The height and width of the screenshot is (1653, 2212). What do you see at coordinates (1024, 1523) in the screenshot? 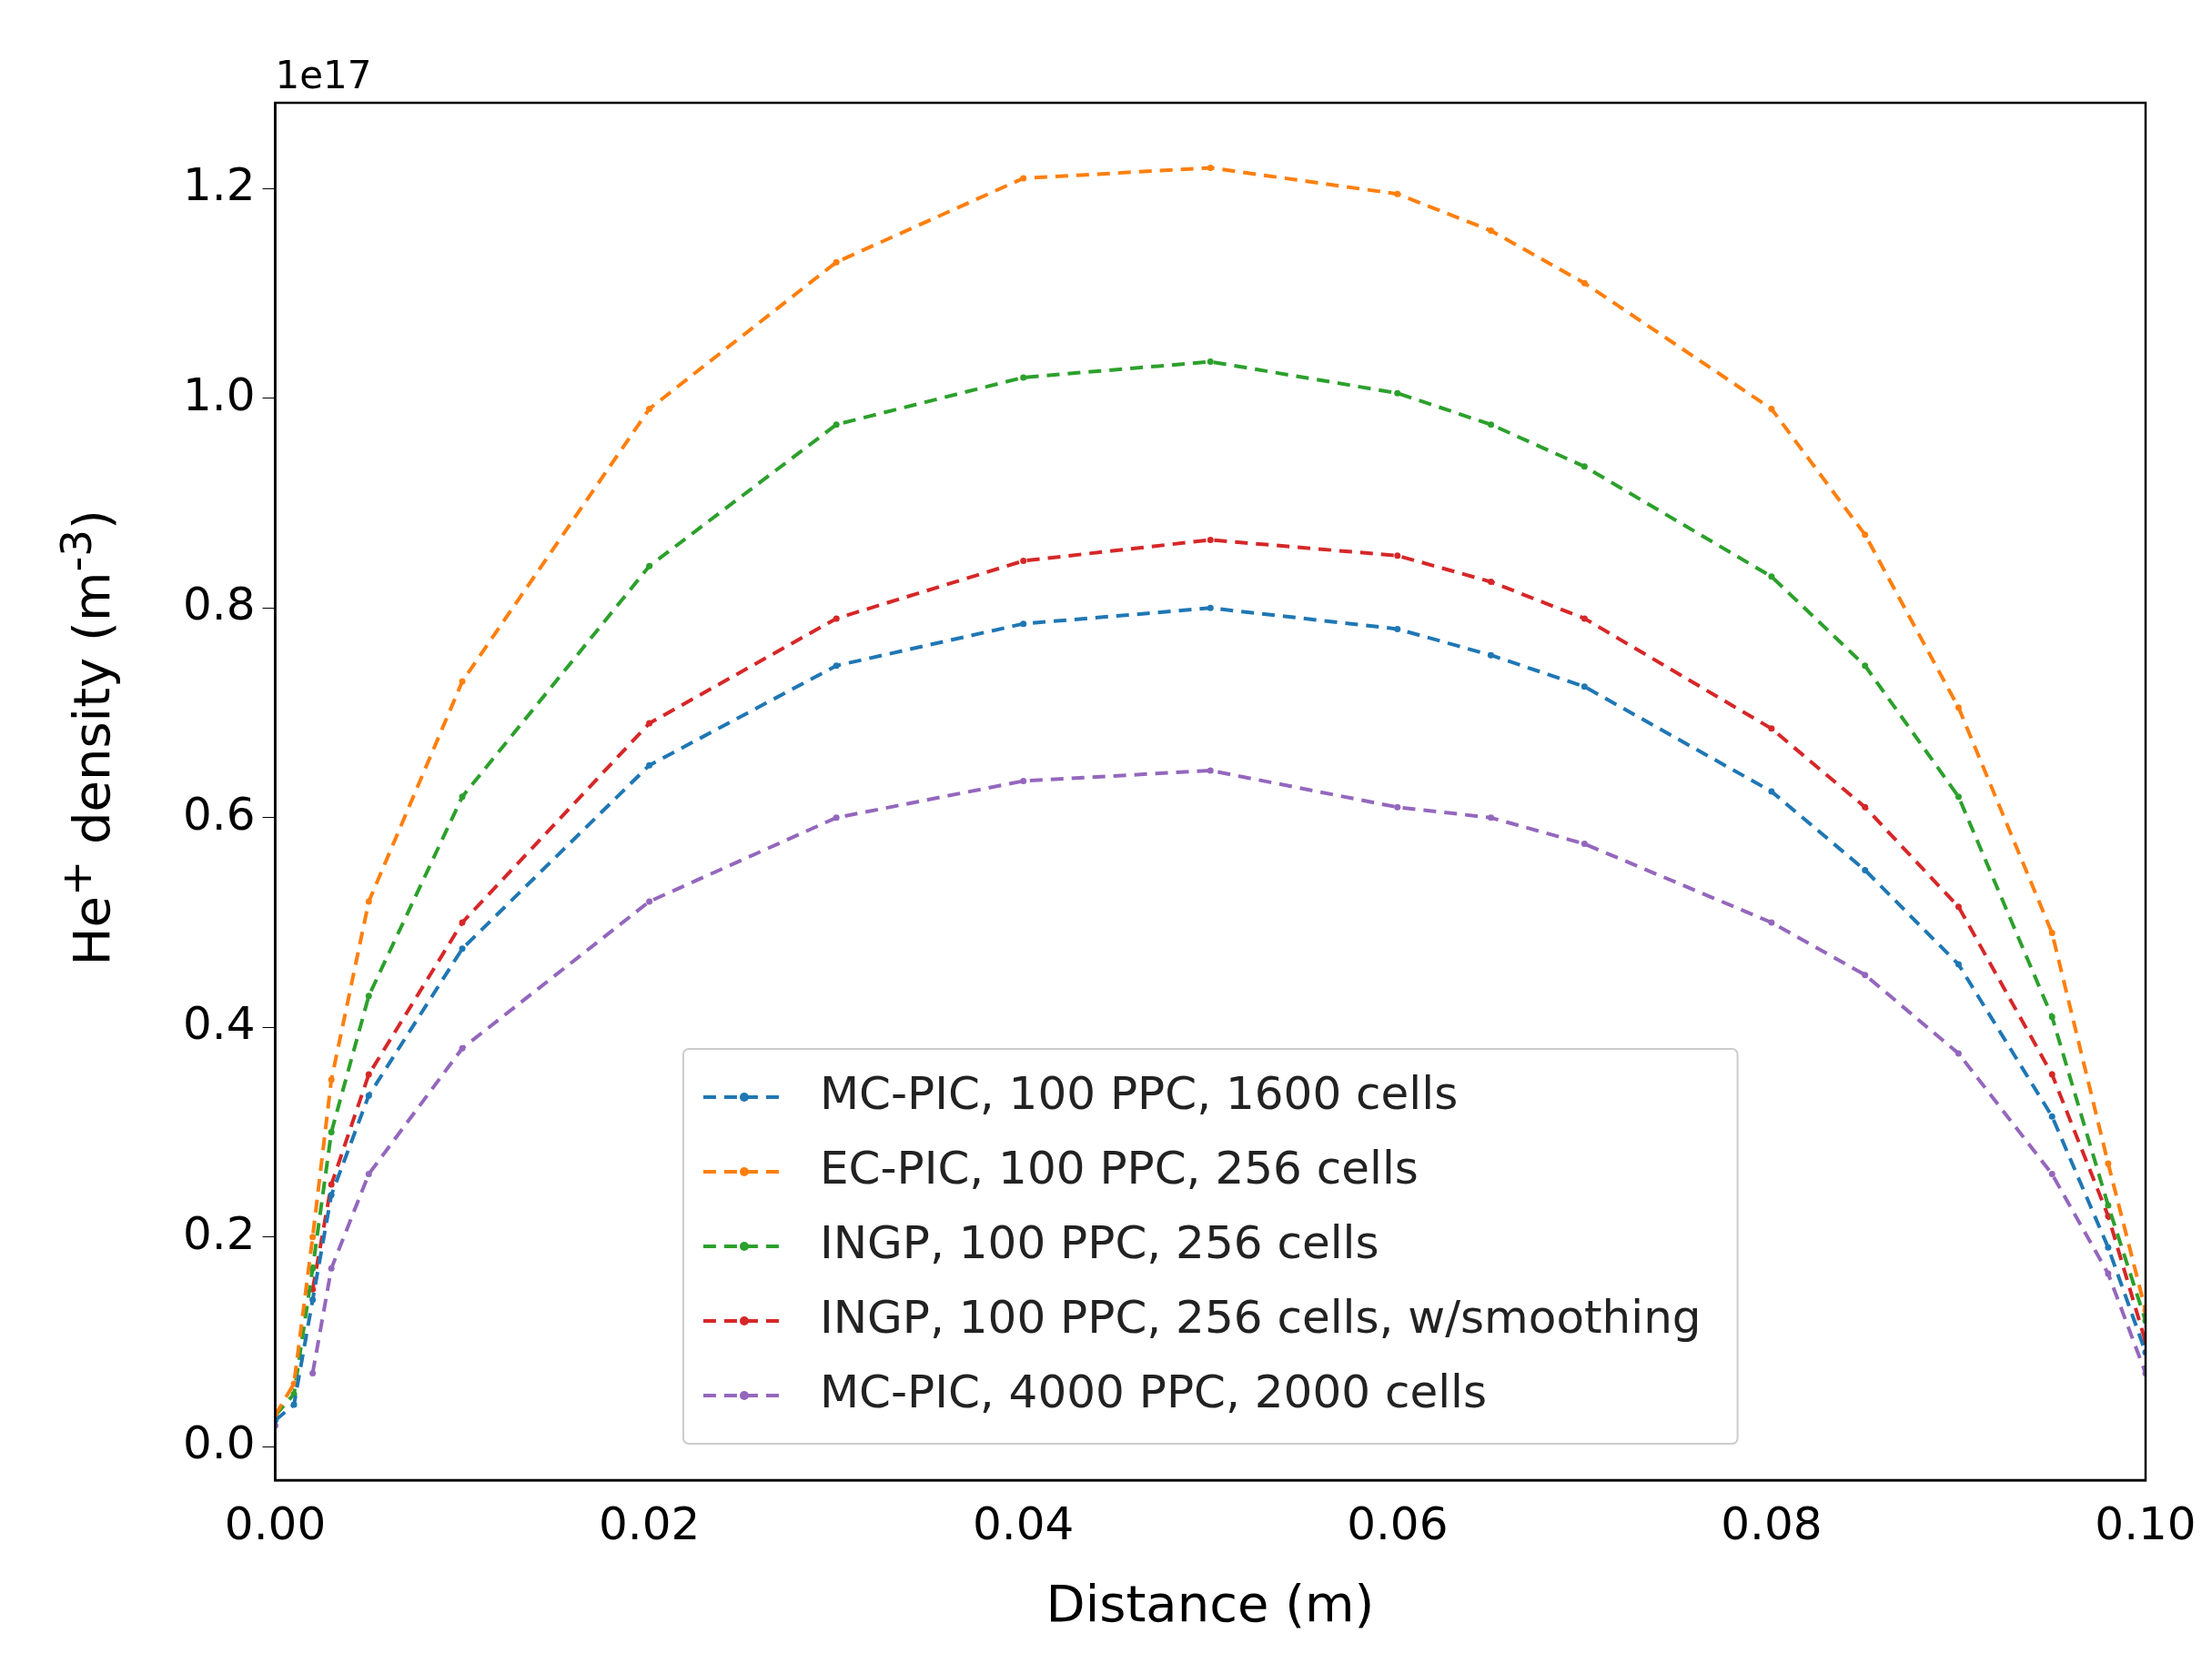
I see `x-tick-label: 0.04` at bounding box center [1024, 1523].